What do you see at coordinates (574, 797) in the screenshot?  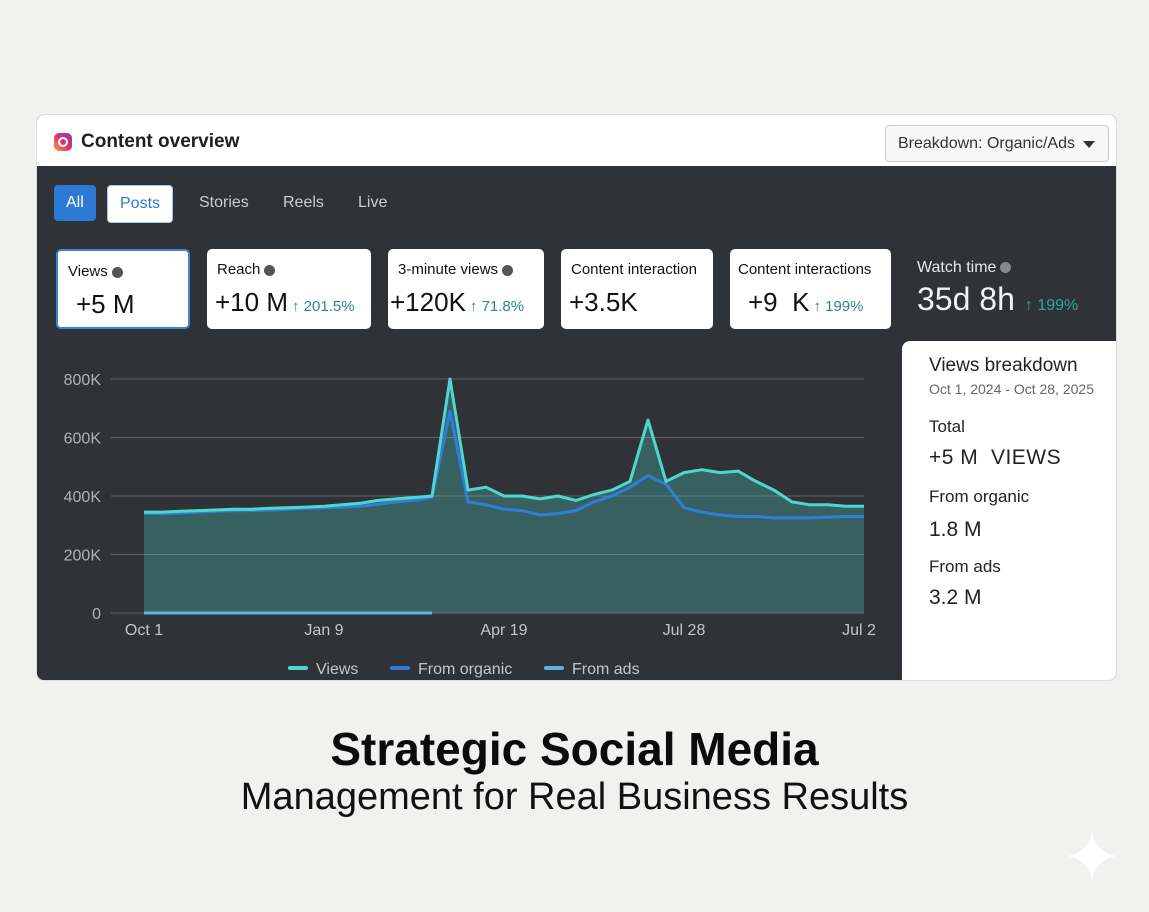 I see `footer-subtitle: Management for Real Business Results` at bounding box center [574, 797].